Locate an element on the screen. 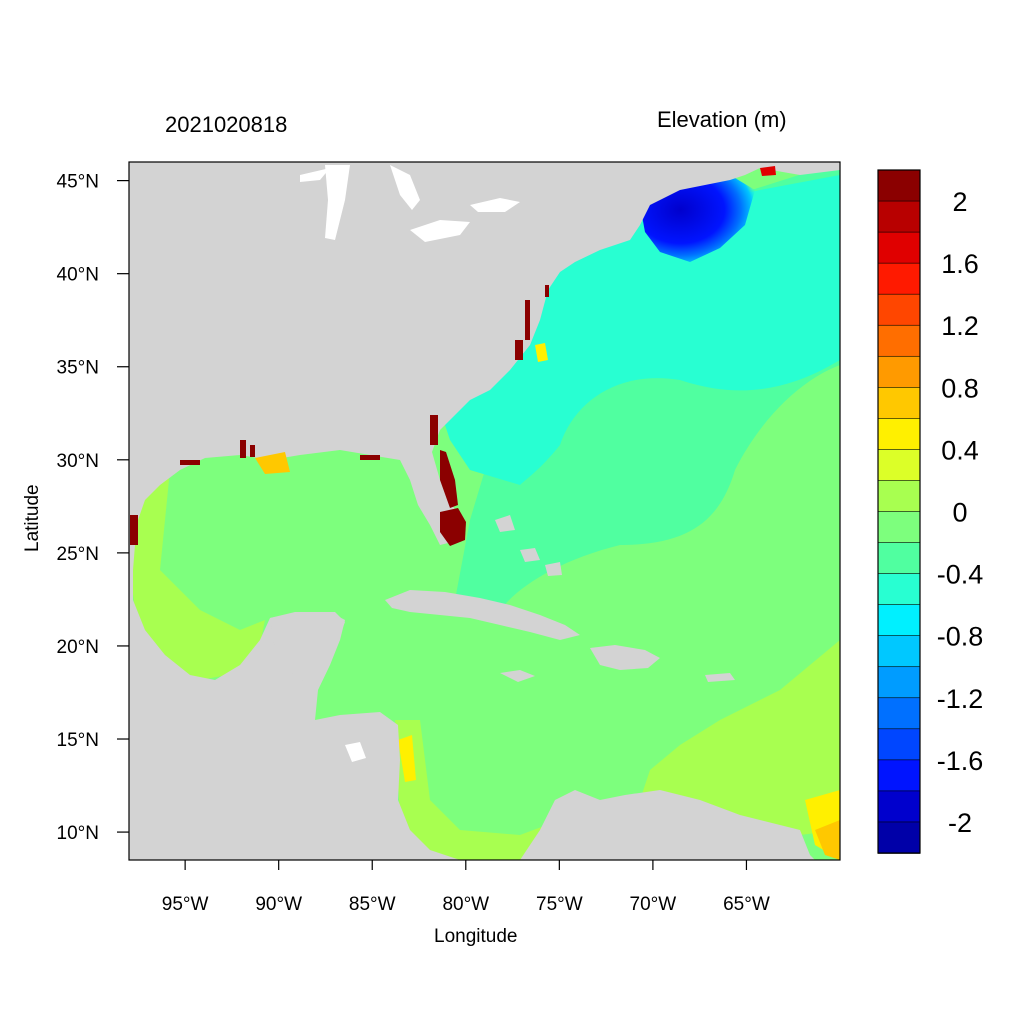 The width and height of the screenshot is (1024, 1024). colorbar-label: 2 is located at coordinates (959, 202).